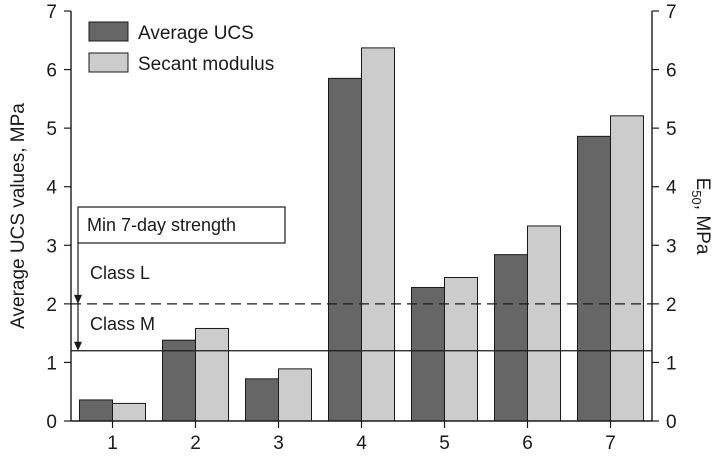 The height and width of the screenshot is (461, 721). What do you see at coordinates (671, 129) in the screenshot?
I see `y2-tick-label-5: 5` at bounding box center [671, 129].